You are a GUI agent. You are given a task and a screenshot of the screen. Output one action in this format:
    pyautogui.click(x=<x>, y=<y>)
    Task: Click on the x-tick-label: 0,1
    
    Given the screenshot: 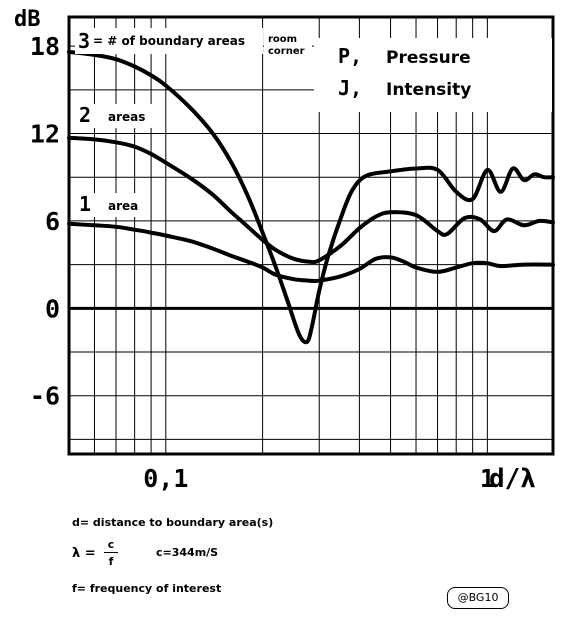 What is the action you would take?
    pyautogui.click(x=165, y=478)
    